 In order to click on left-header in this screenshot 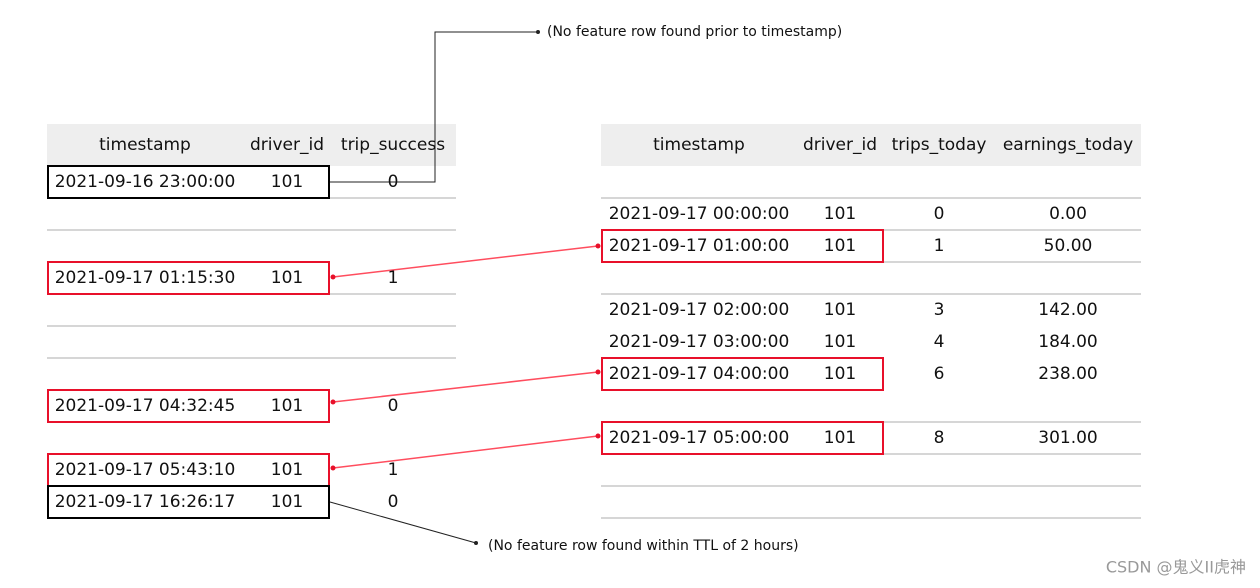, I will do `click(251, 145)`.